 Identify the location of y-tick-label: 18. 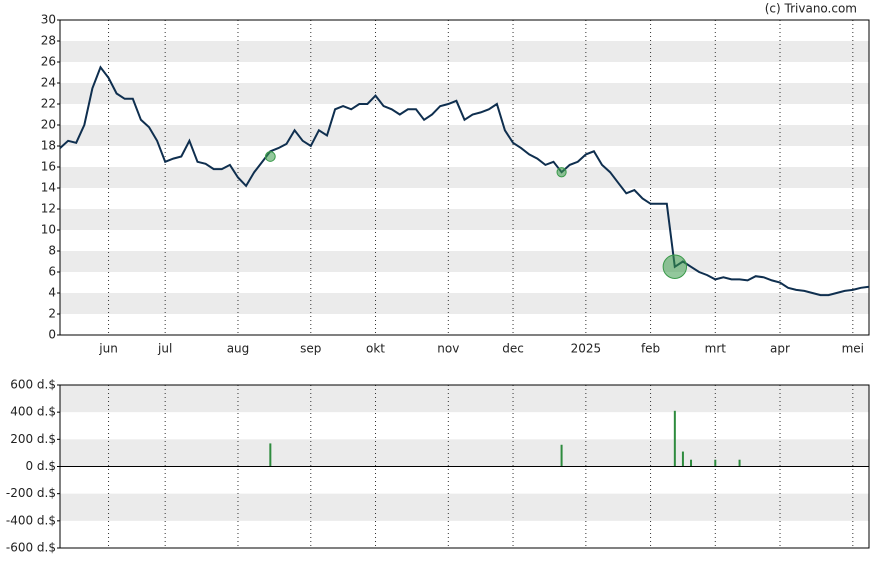
(48, 146).